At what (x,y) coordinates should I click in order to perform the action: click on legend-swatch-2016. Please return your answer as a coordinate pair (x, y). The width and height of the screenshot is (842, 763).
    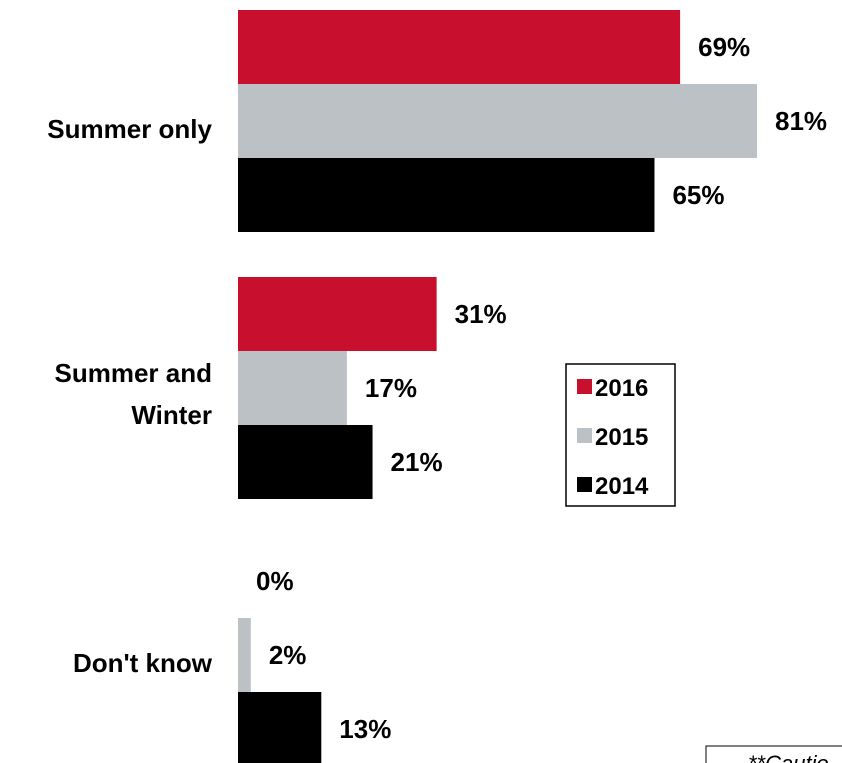
    Looking at the image, I should click on (584, 386).